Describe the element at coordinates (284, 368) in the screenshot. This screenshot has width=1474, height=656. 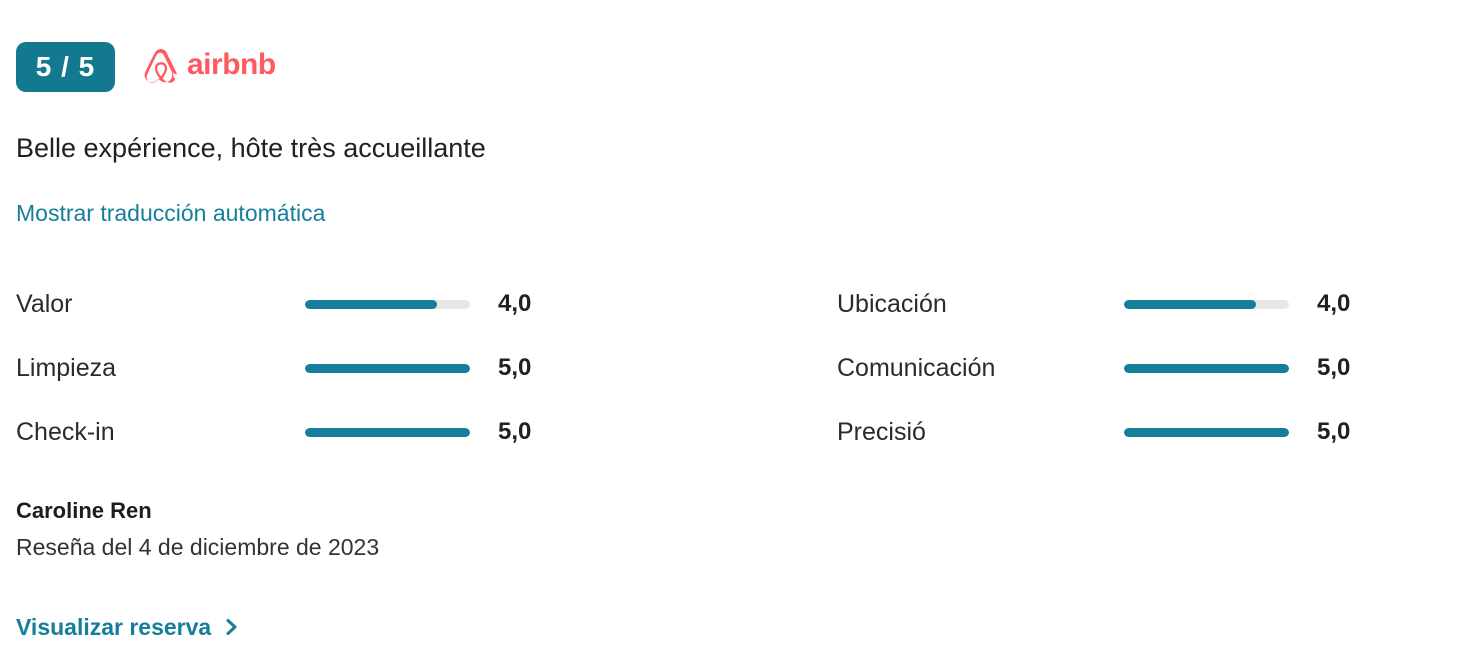
I see `rating-row: Limpieza 5,0` at that location.